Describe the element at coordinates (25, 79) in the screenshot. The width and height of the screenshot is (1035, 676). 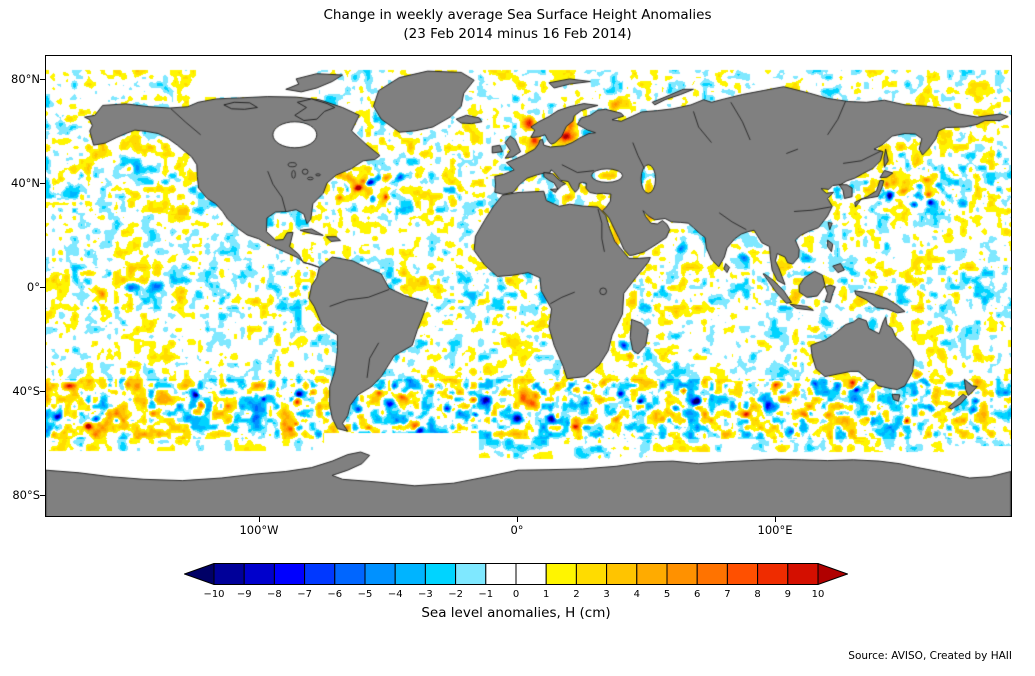
I see `lat-tick-label: 80°N` at that location.